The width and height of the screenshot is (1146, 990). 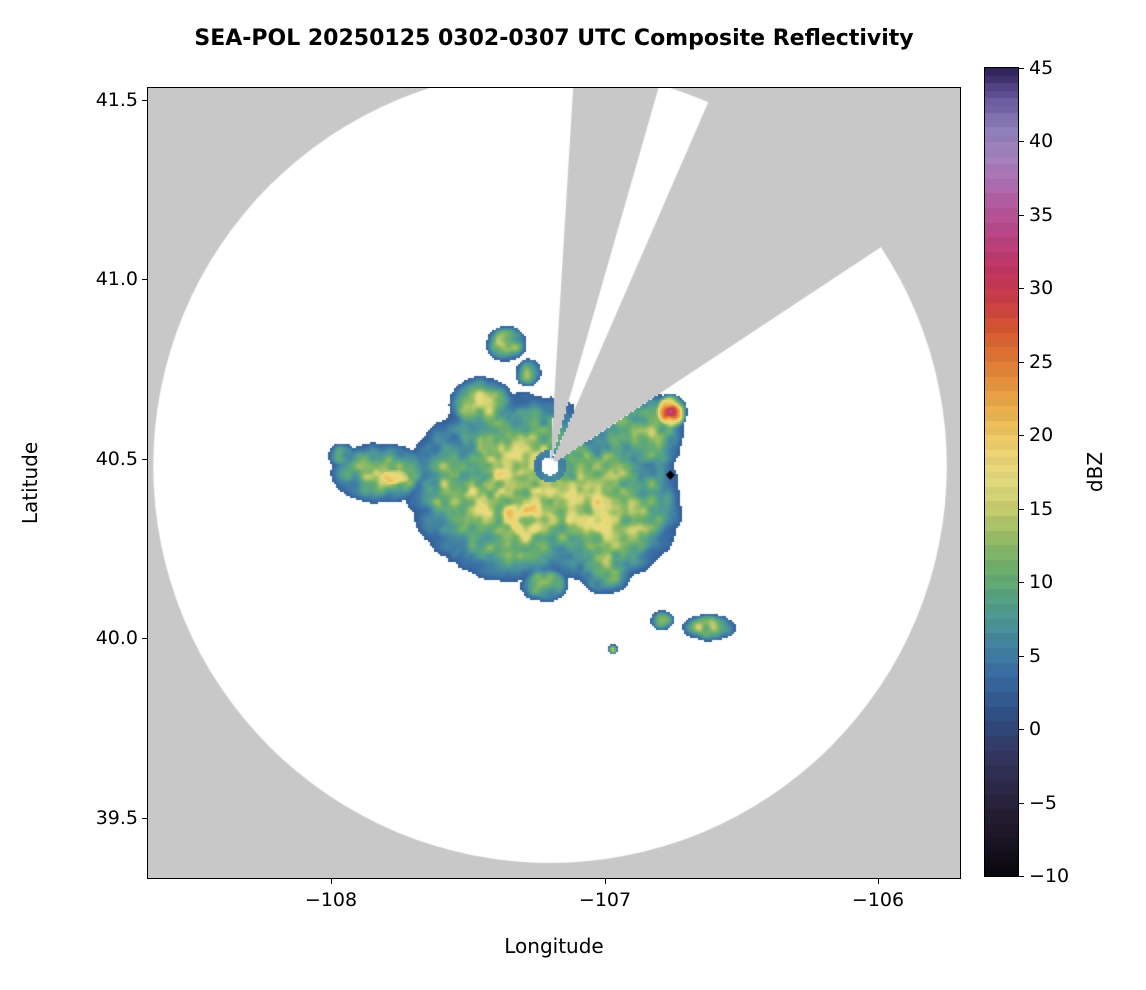 What do you see at coordinates (1095, 472) in the screenshot?
I see `colorbar-axis-label: dBZ` at bounding box center [1095, 472].